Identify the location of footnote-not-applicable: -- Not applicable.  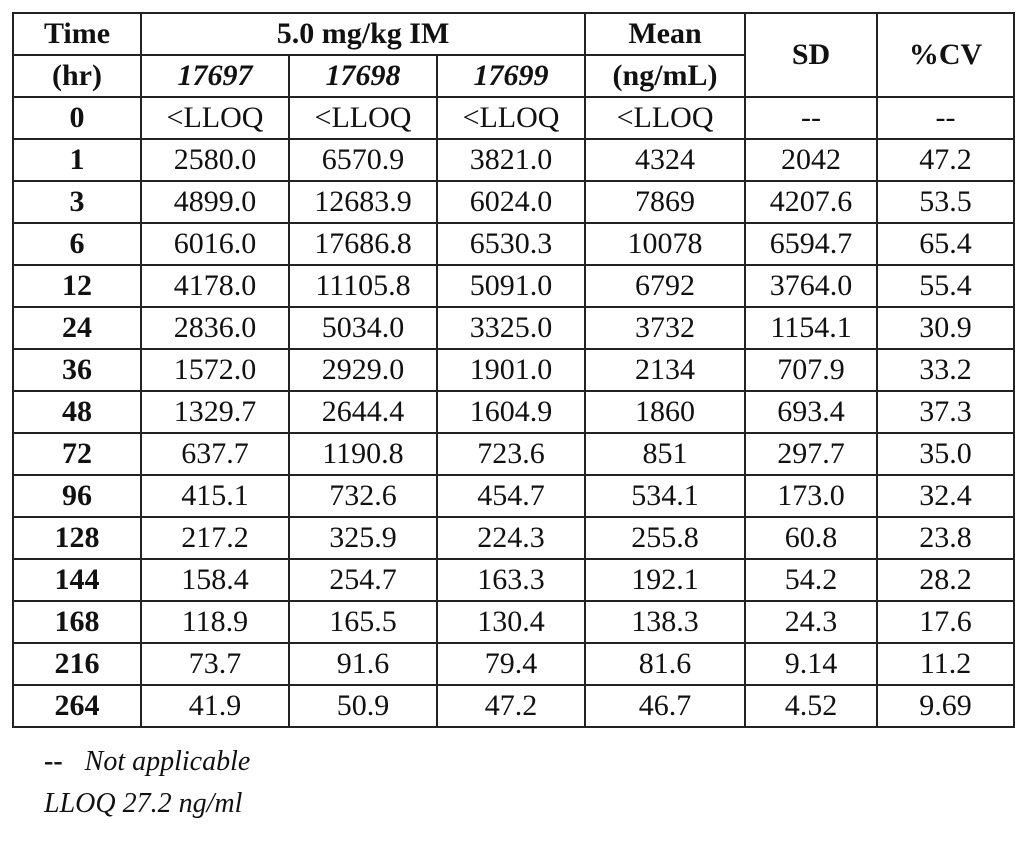
(147, 762).